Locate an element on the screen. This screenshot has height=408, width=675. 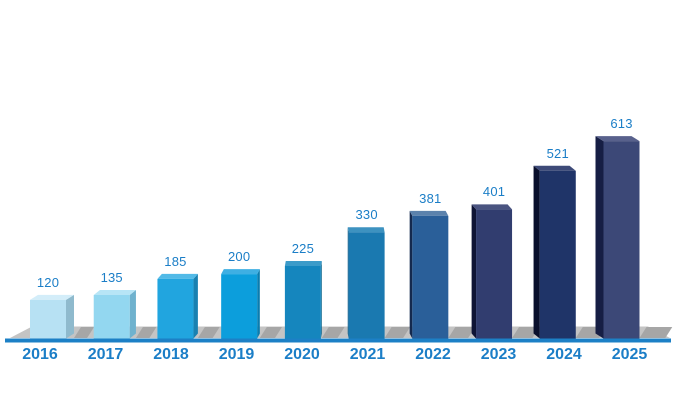
bar-top-2017 is located at coordinates (114, 293).